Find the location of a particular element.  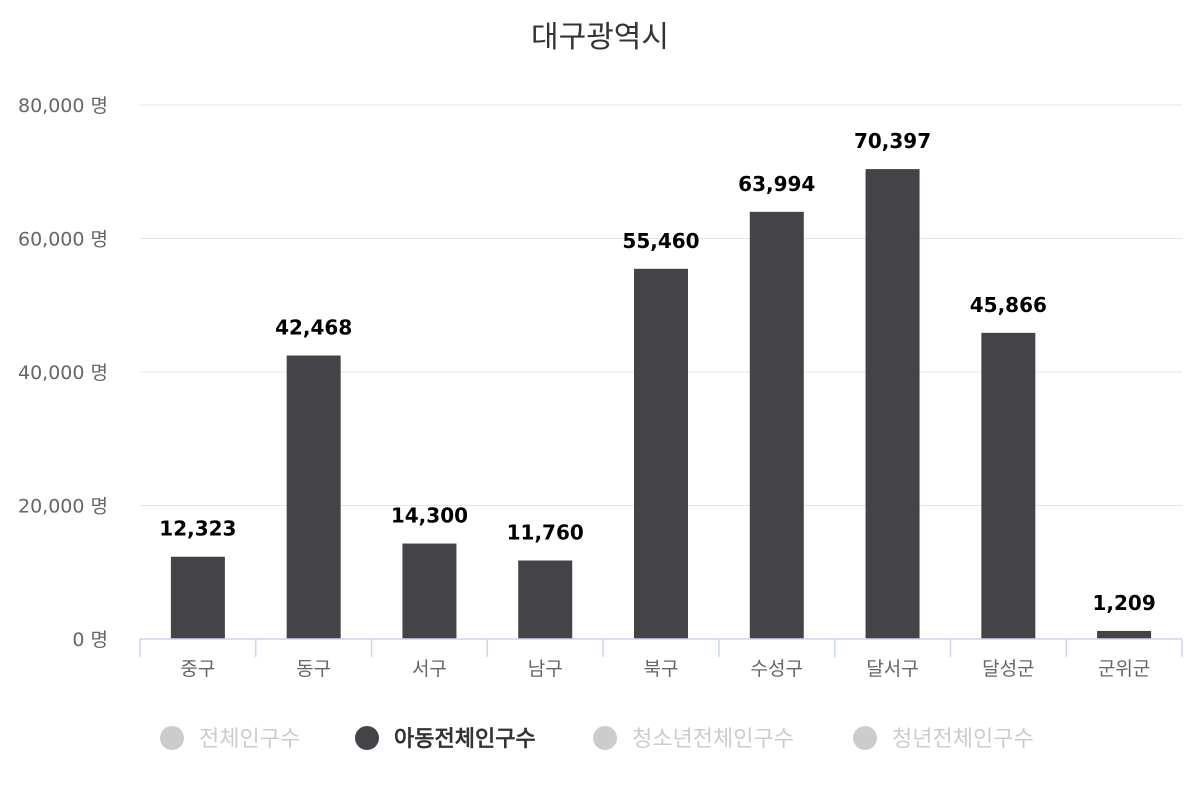

legend-label: 청소년전체인구수 is located at coordinates (713, 739).